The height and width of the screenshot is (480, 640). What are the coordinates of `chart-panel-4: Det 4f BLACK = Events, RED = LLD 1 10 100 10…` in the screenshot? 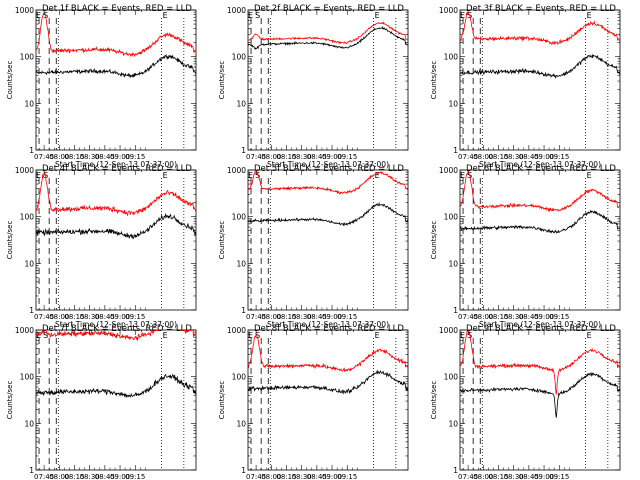 It's located at (101, 246).